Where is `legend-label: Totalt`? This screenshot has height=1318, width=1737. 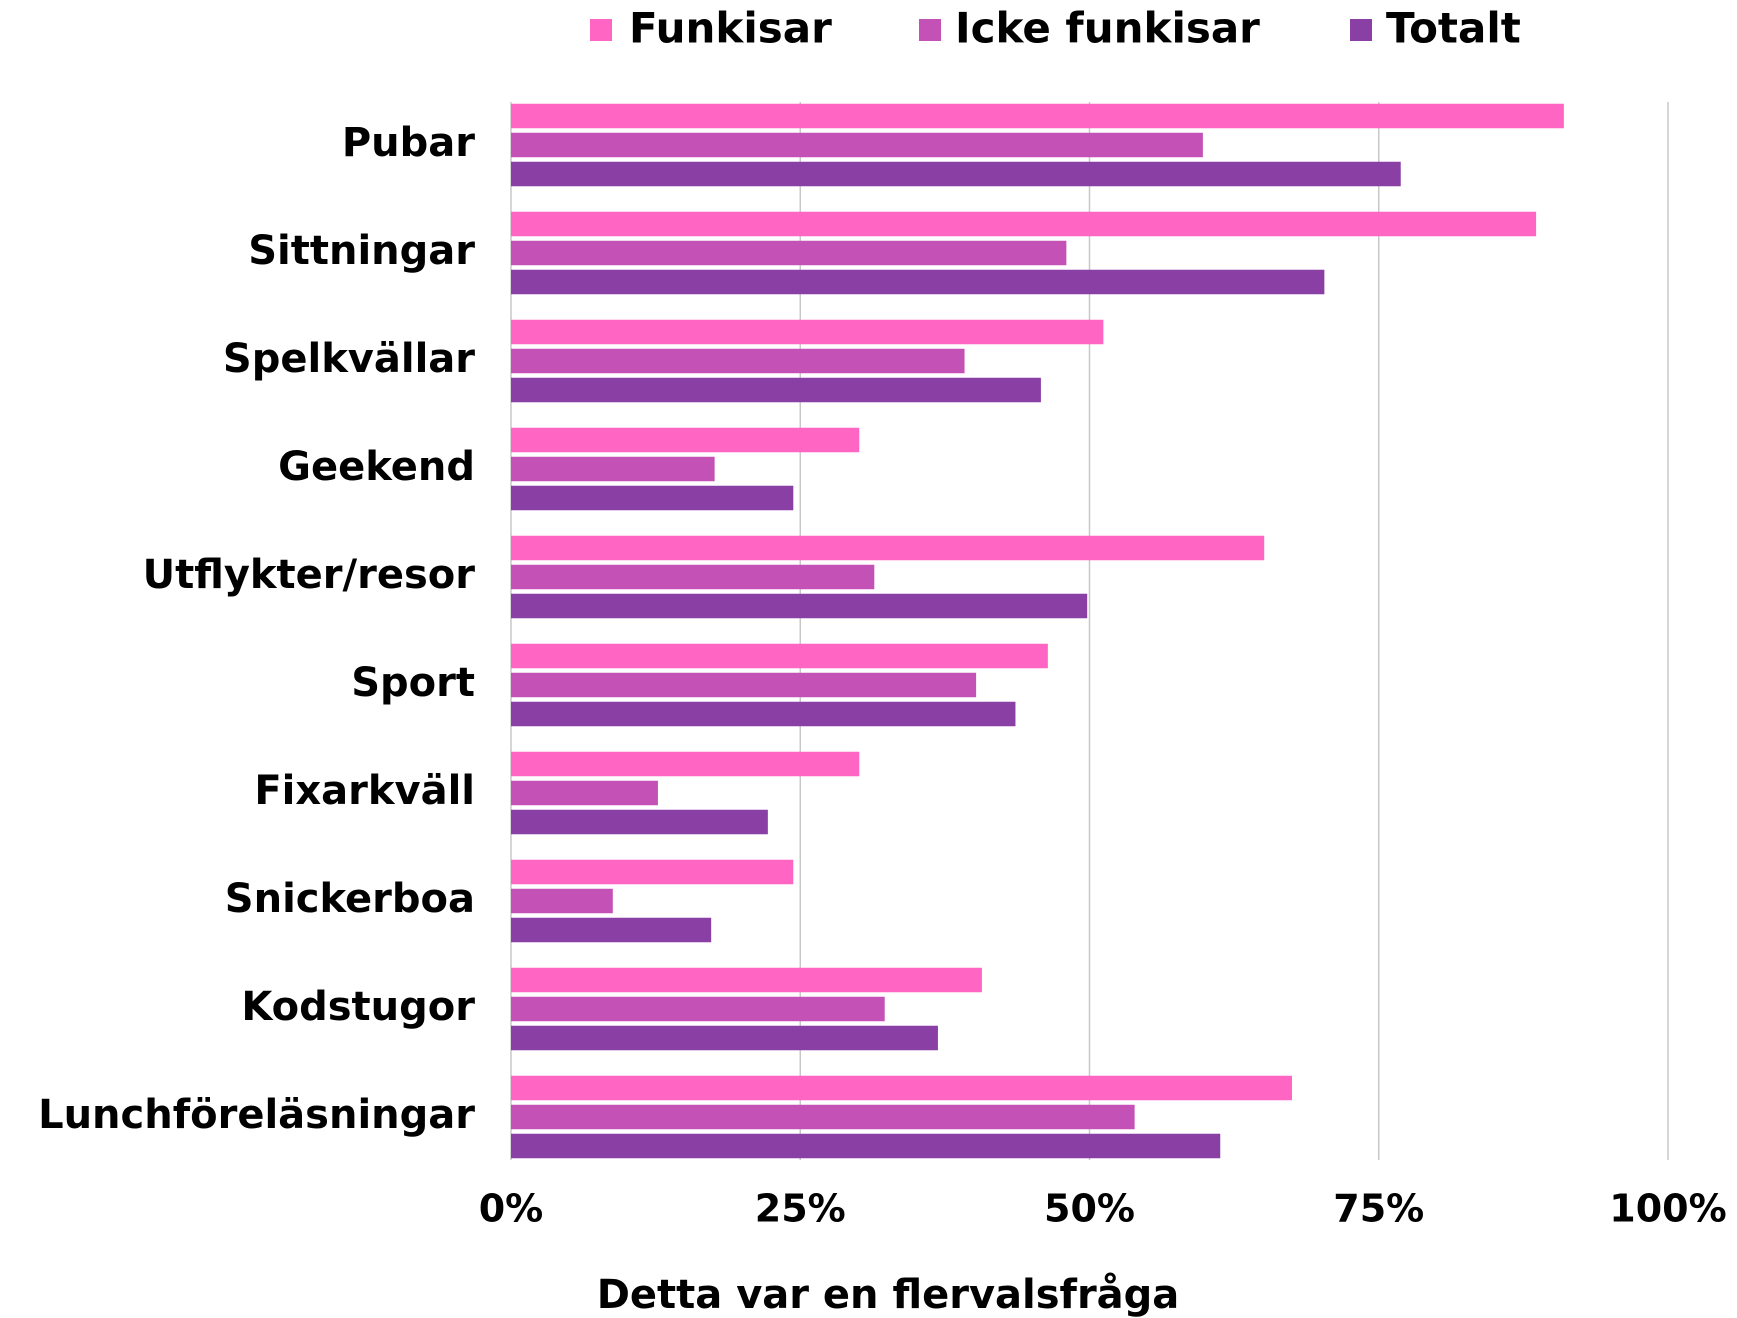 legend-label: Totalt is located at coordinates (1453, 28).